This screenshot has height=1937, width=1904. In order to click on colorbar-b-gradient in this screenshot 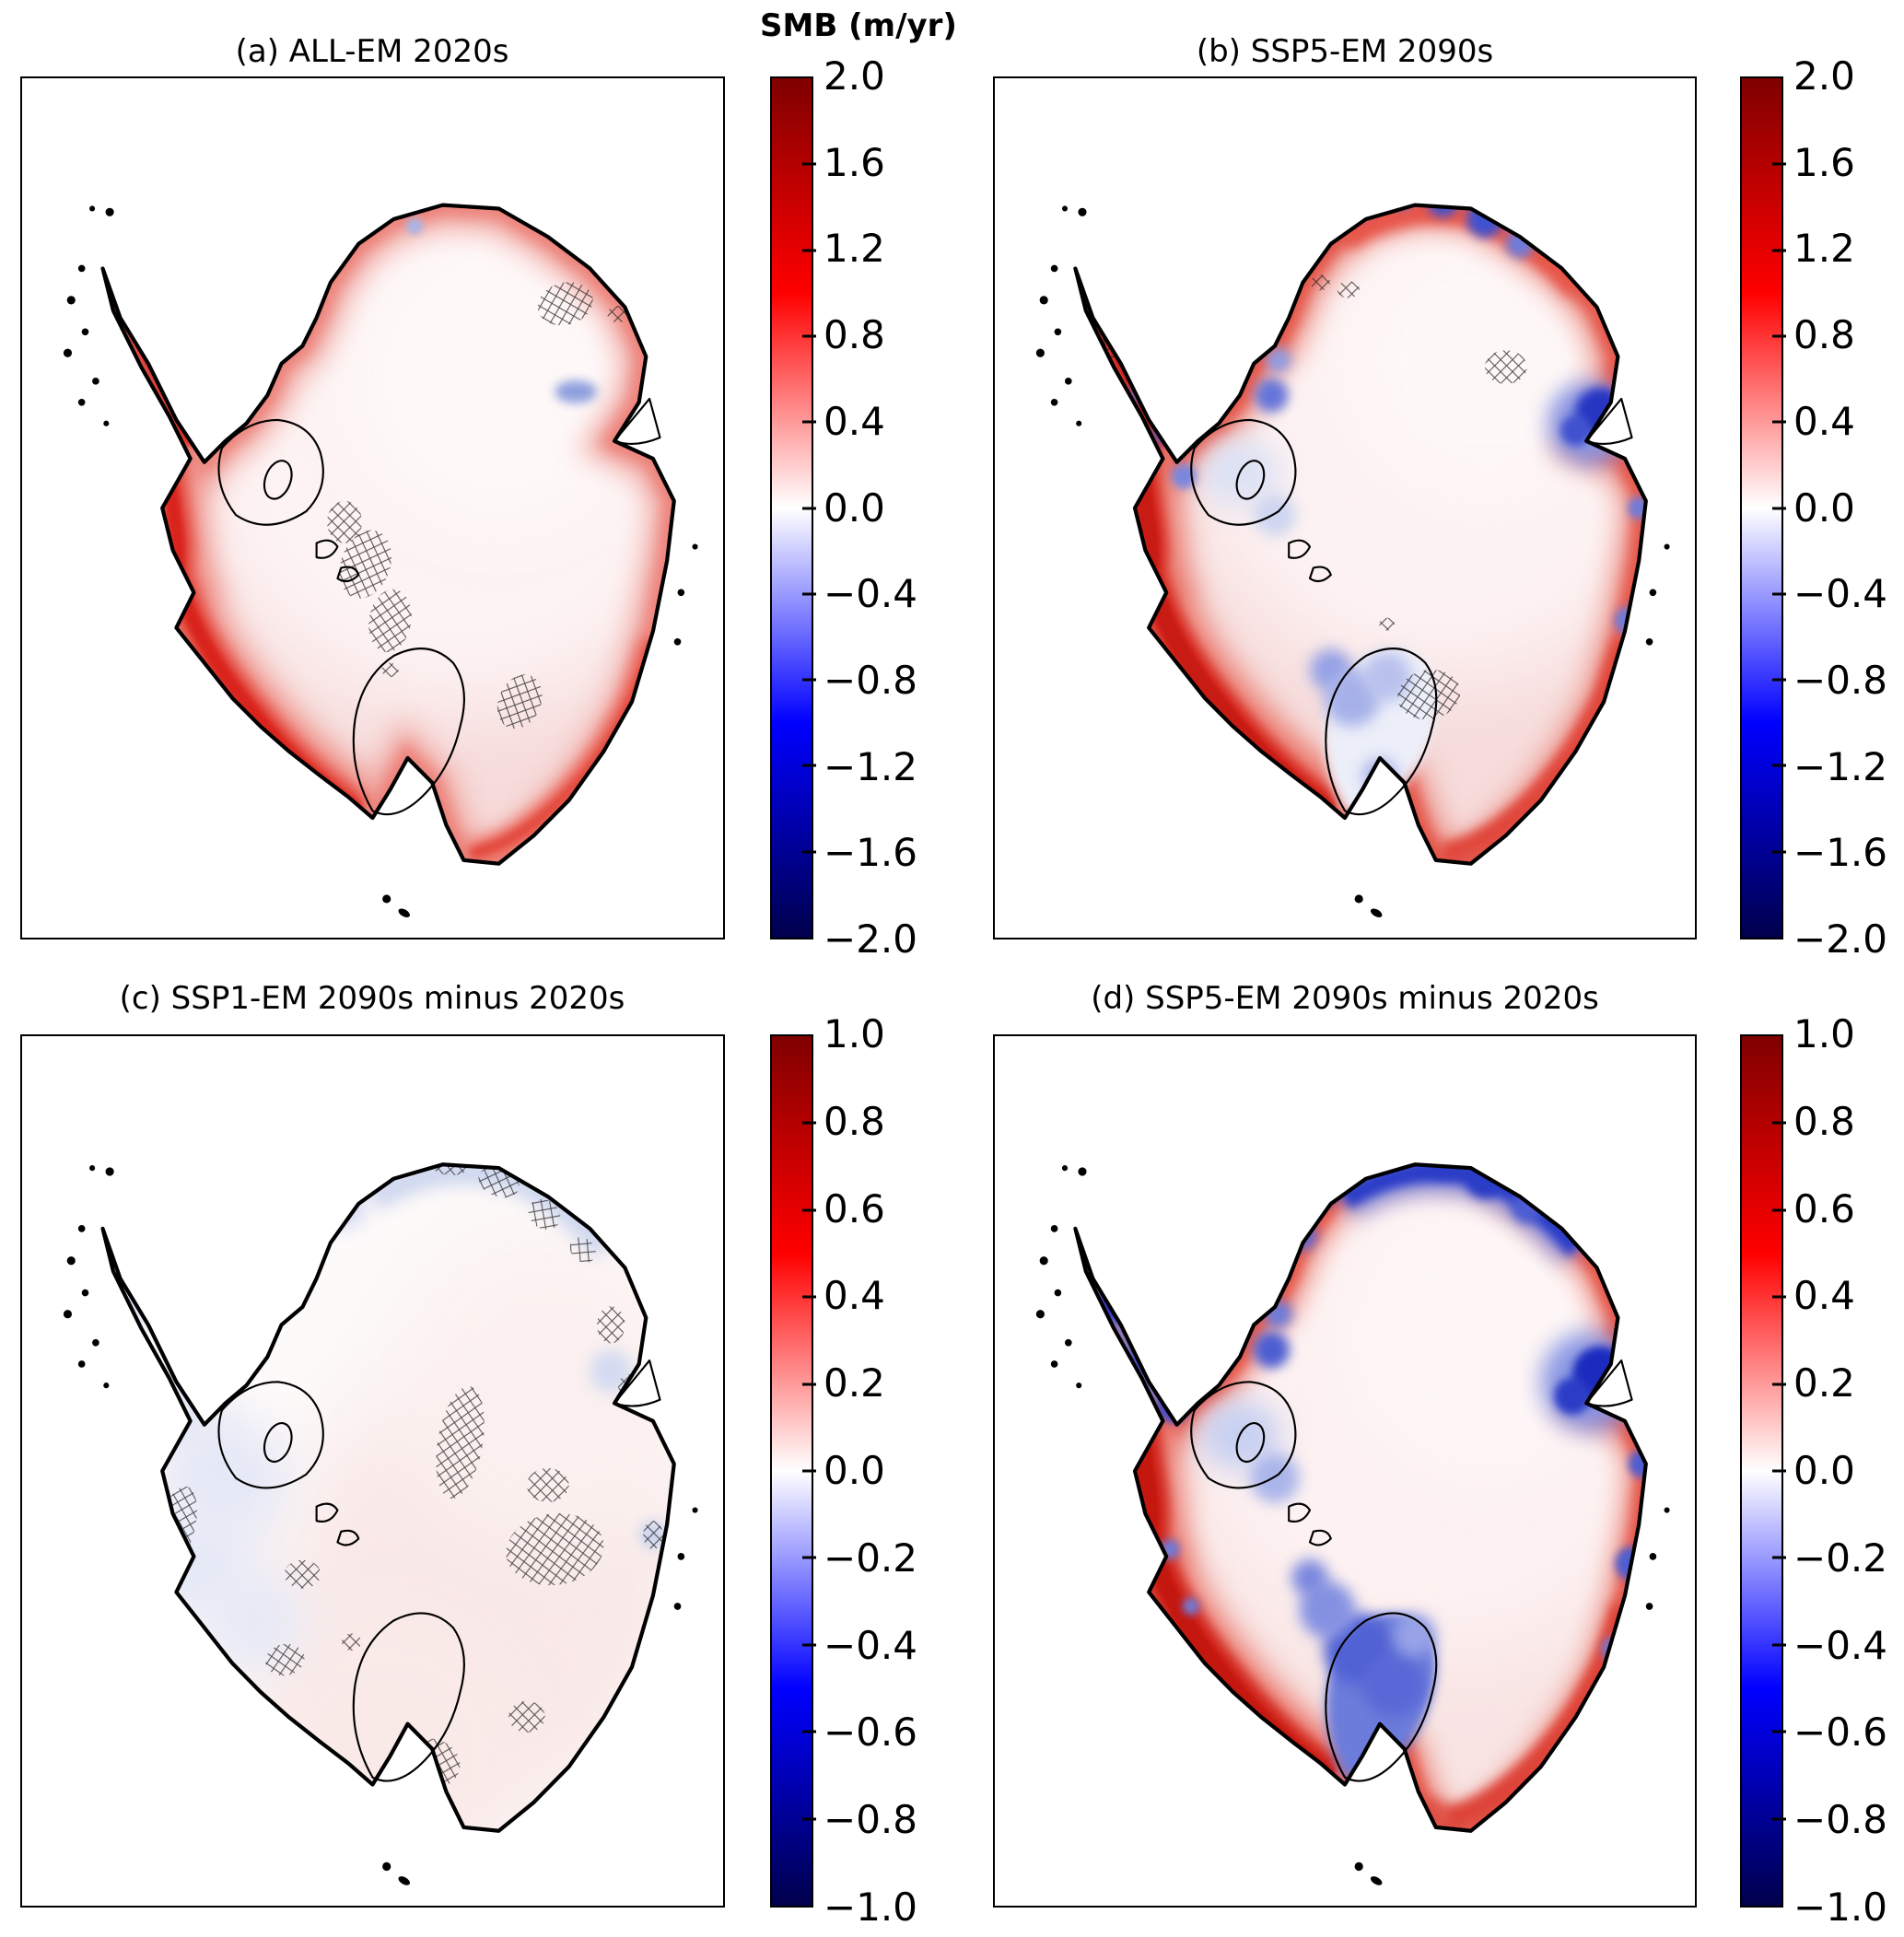, I will do `click(1763, 508)`.